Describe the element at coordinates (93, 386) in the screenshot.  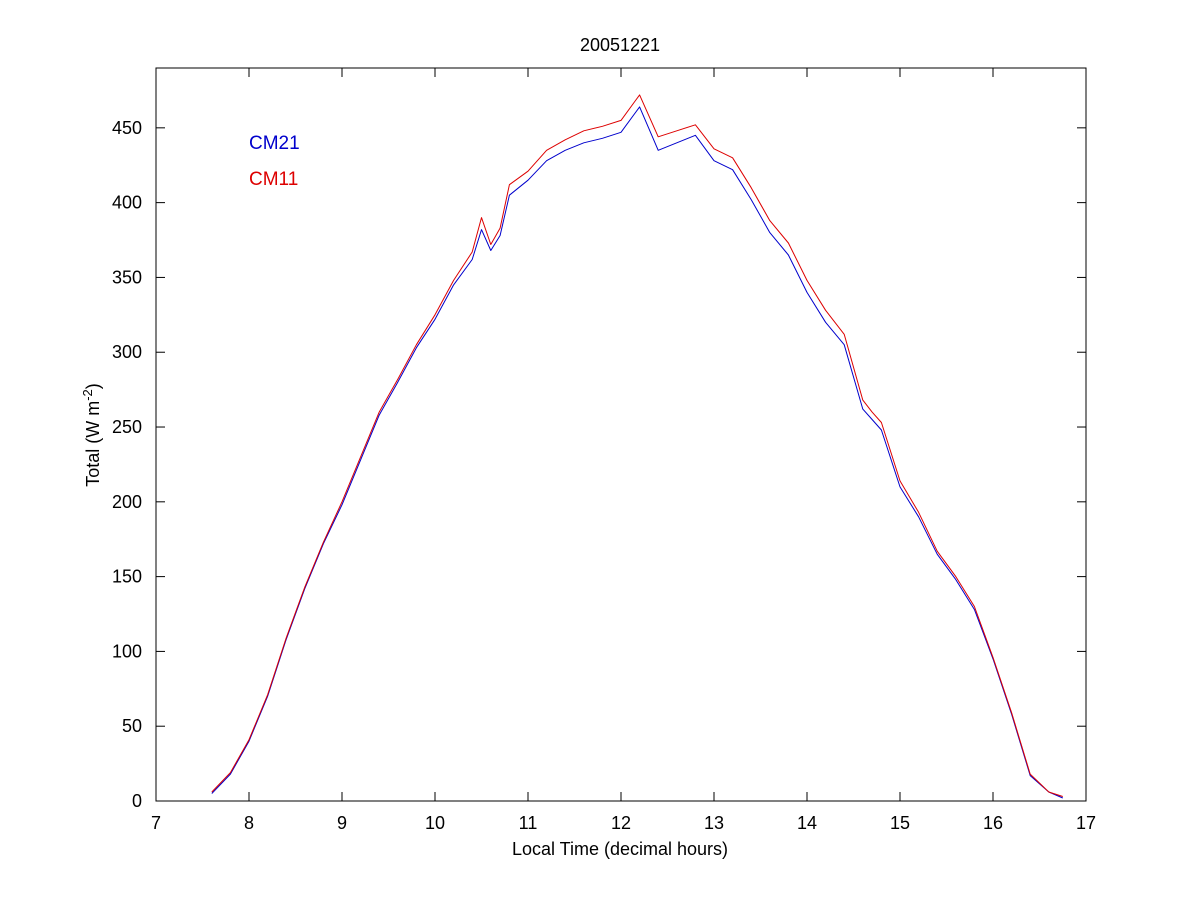
I see `y-axis-label-close: )` at that location.